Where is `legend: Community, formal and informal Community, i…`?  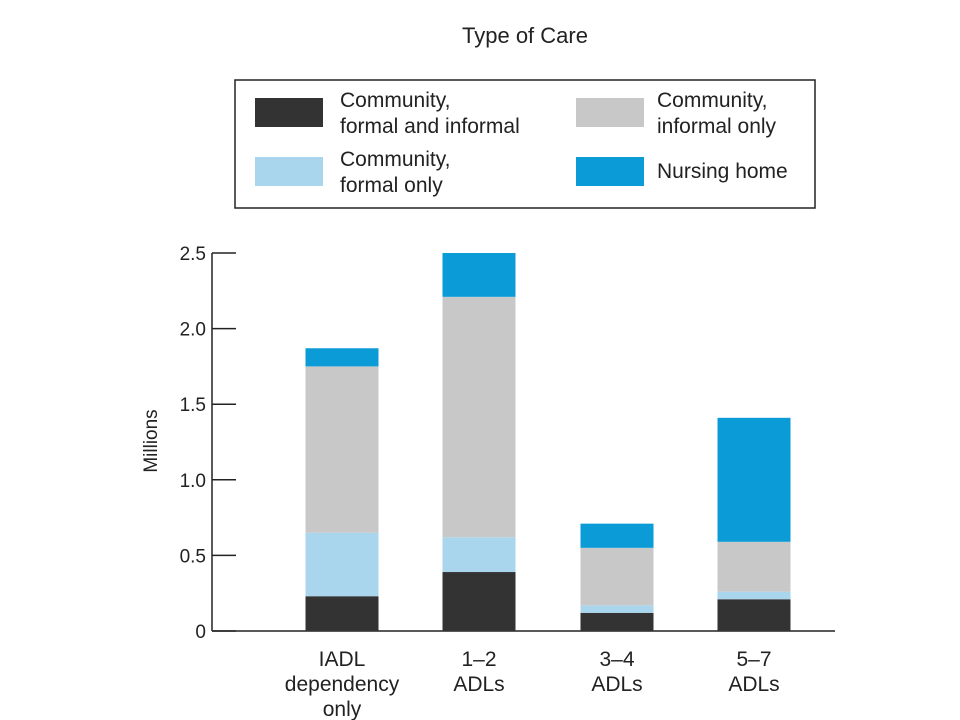
legend: Community, formal and informal Community, i… is located at coordinates (521, 143).